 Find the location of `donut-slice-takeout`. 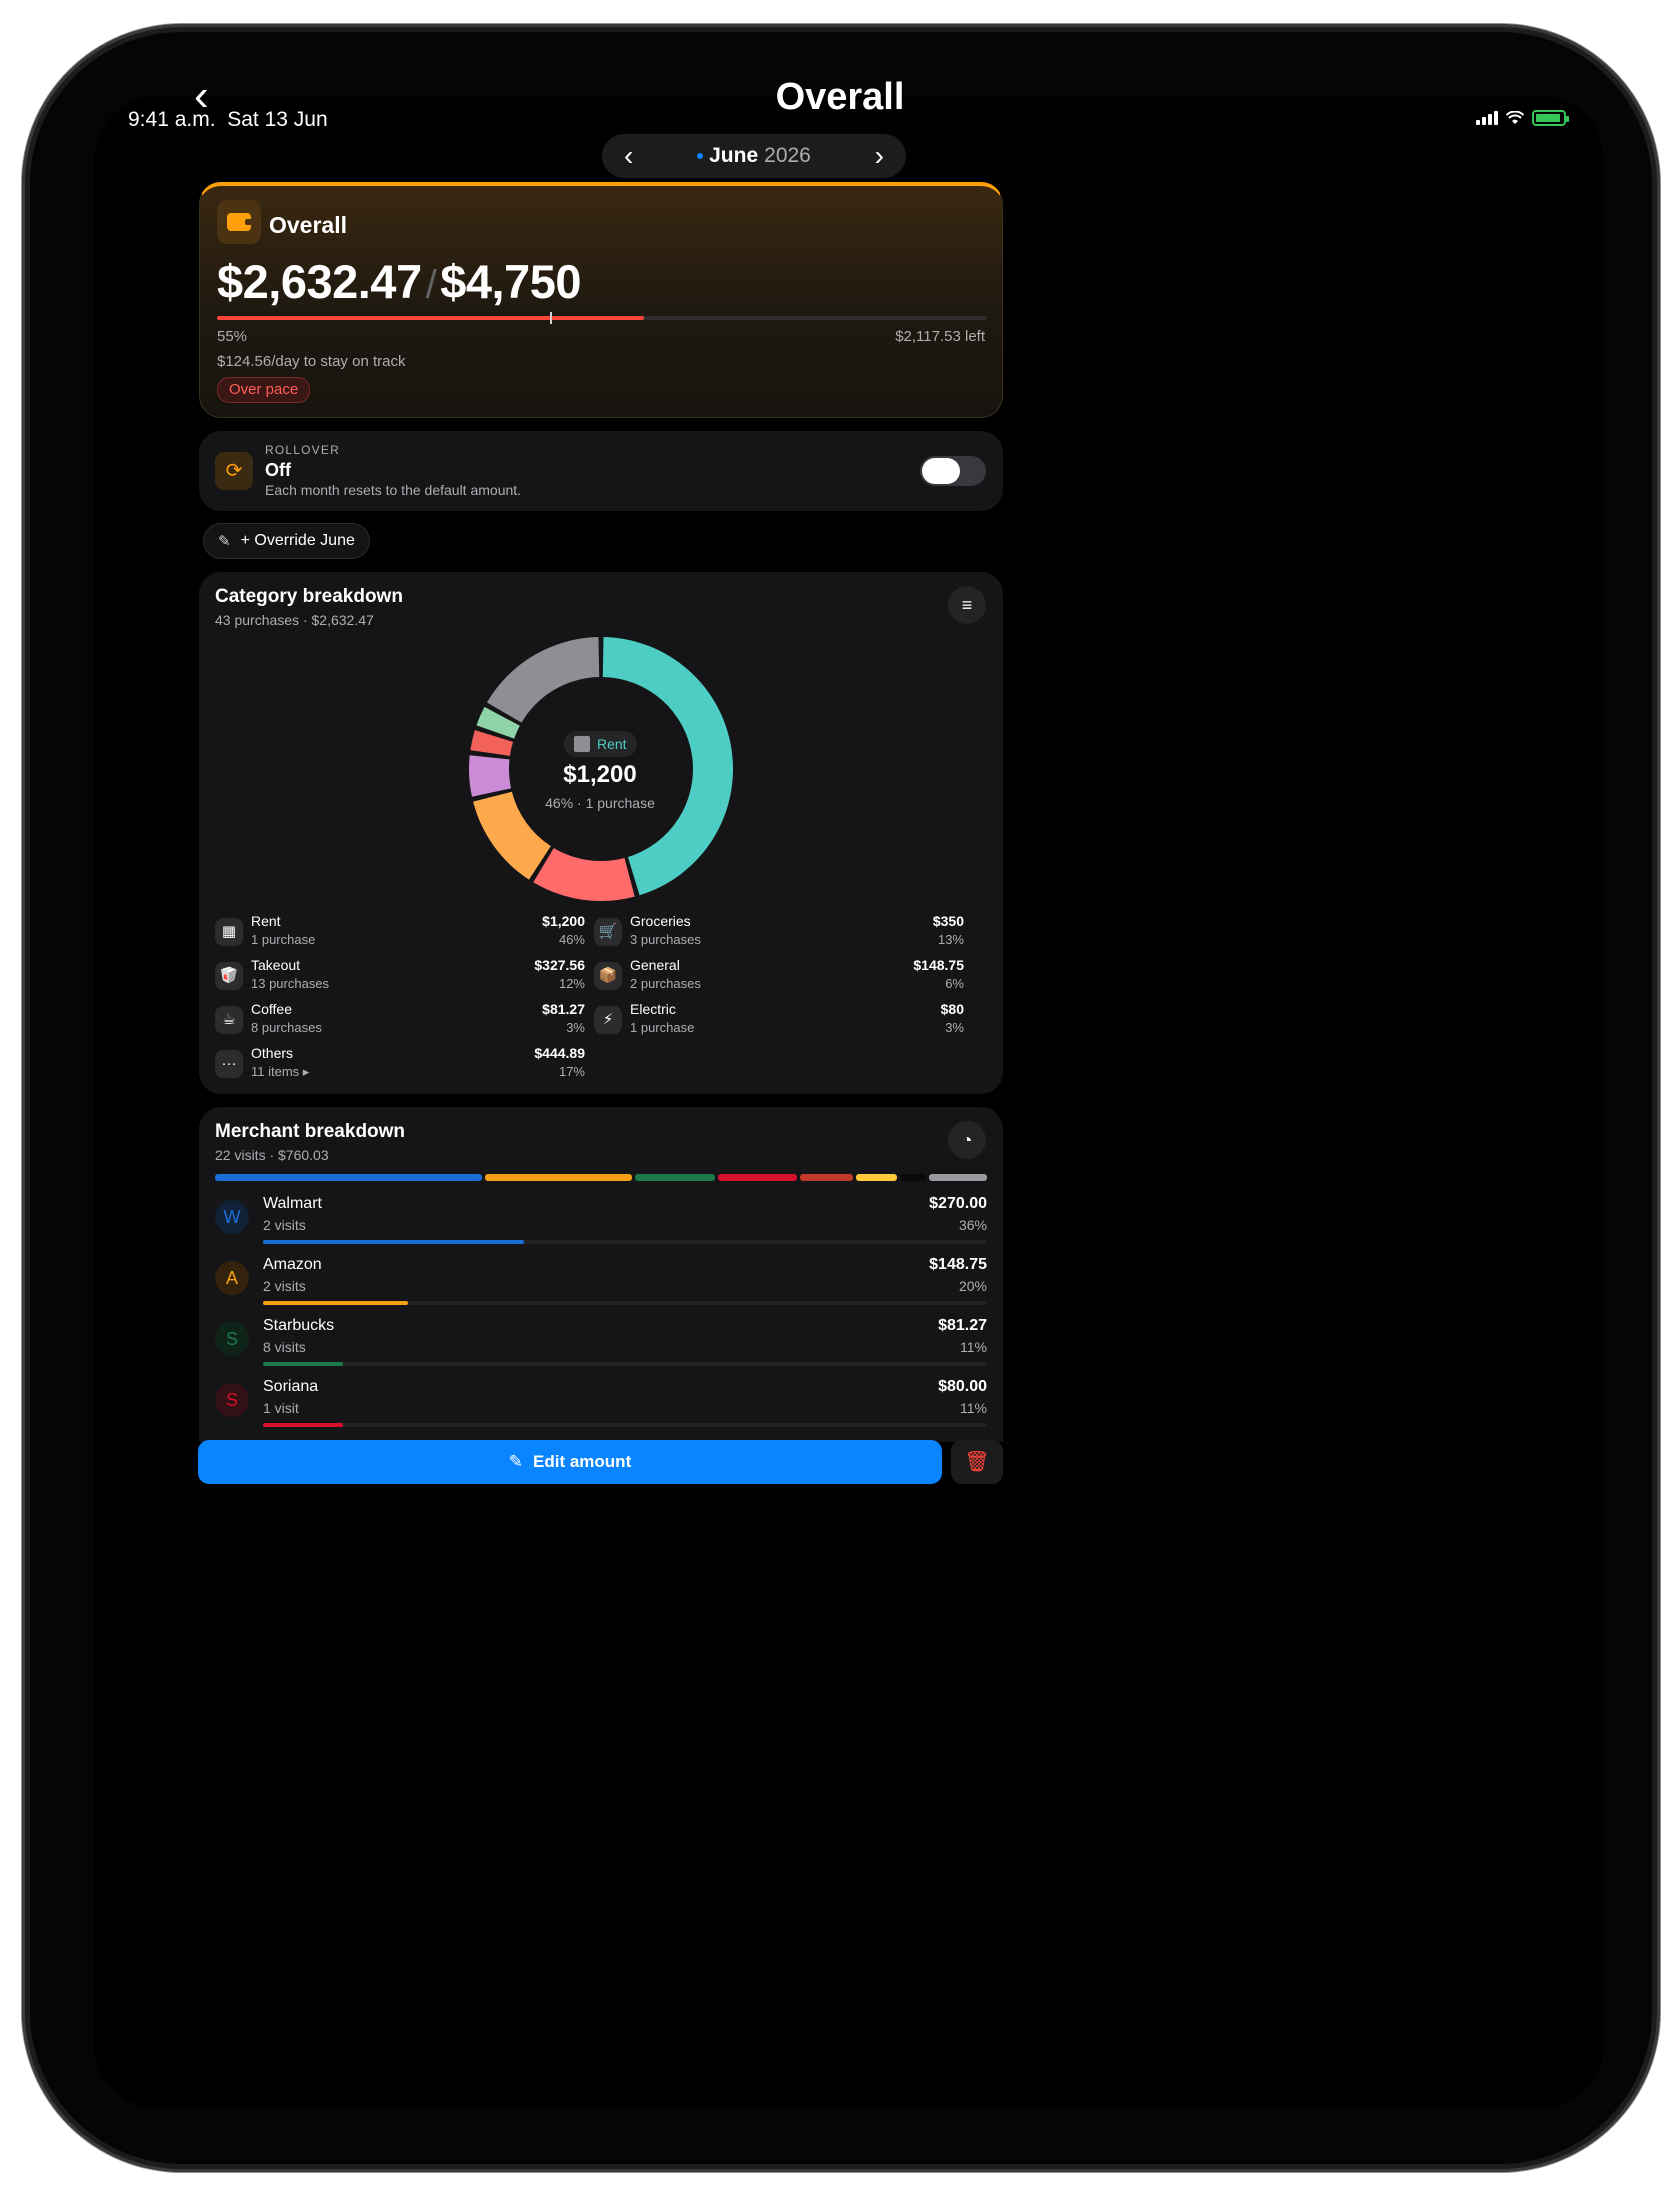

donut-slice-takeout is located at coordinates (512, 835).